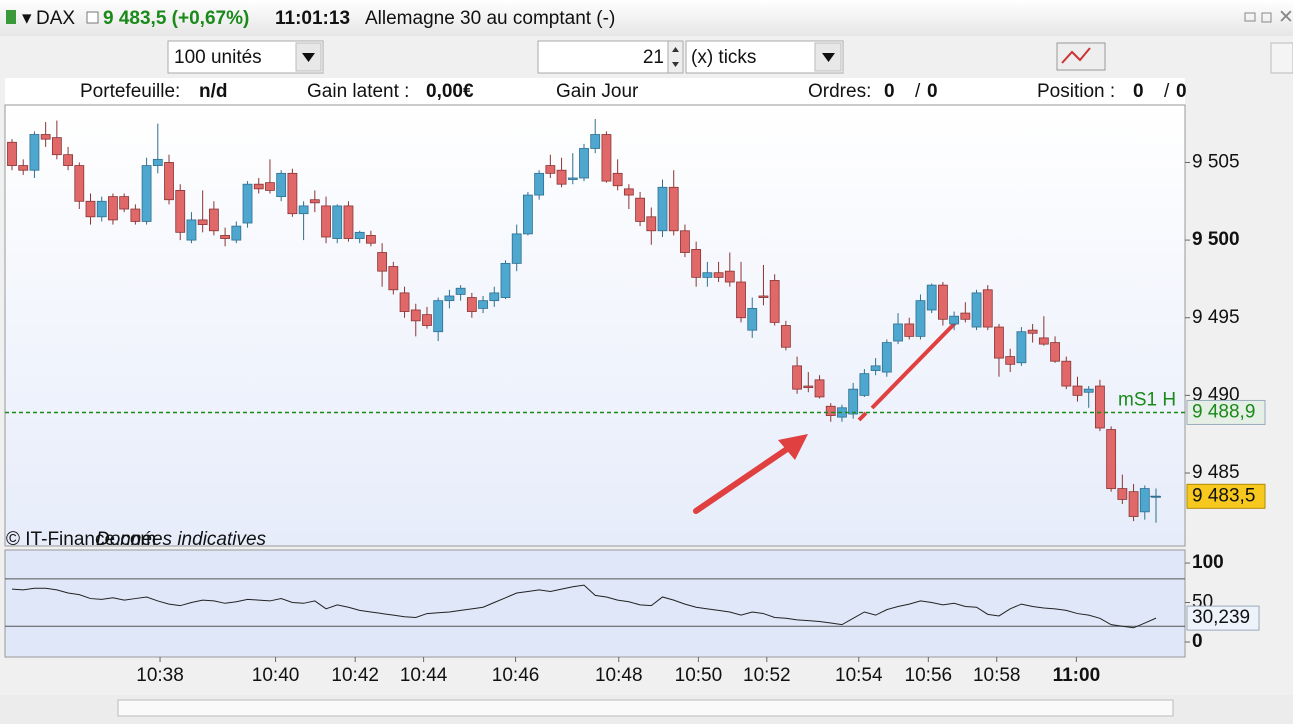 This screenshot has width=1293, height=724. I want to click on annotation, so click(826, 416).